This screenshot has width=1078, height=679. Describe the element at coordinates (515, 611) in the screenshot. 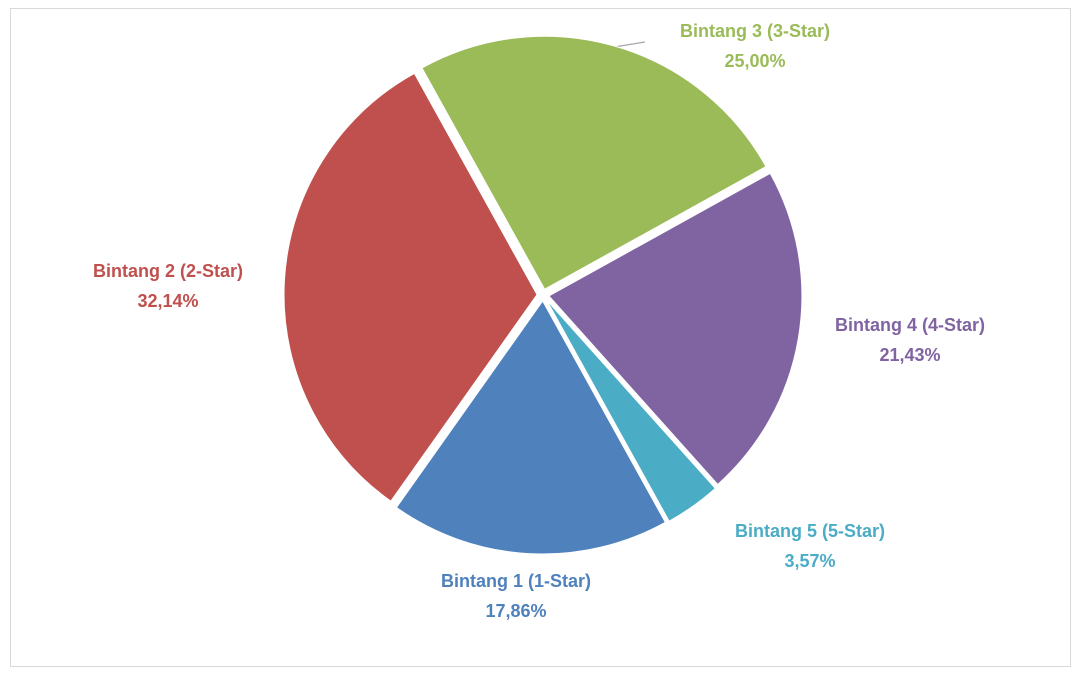

I see `slice-value-label: 17,86%` at that location.